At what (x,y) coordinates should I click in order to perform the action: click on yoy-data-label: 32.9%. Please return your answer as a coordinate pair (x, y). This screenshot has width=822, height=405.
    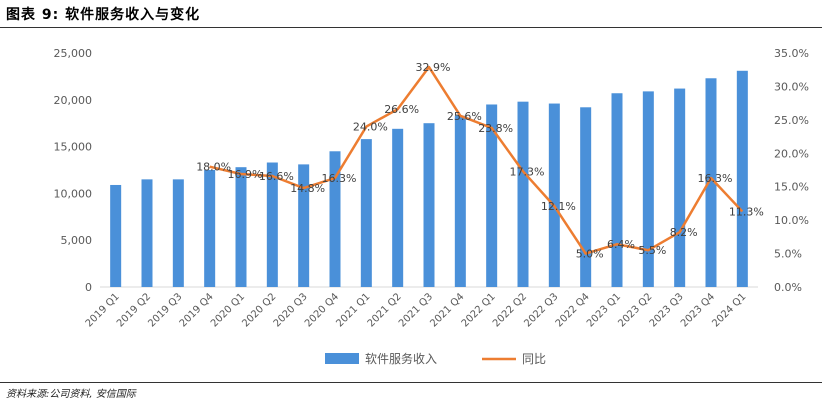
    Looking at the image, I should click on (433, 67).